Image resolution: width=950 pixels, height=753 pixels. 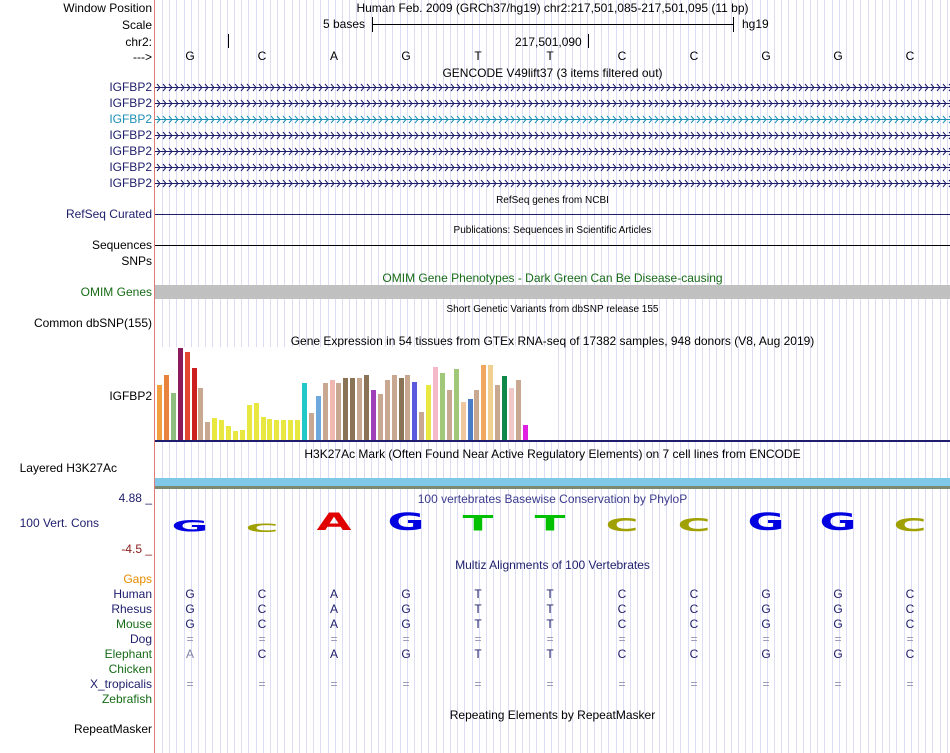 I want to click on scale-label: Scale, so click(x=136, y=25).